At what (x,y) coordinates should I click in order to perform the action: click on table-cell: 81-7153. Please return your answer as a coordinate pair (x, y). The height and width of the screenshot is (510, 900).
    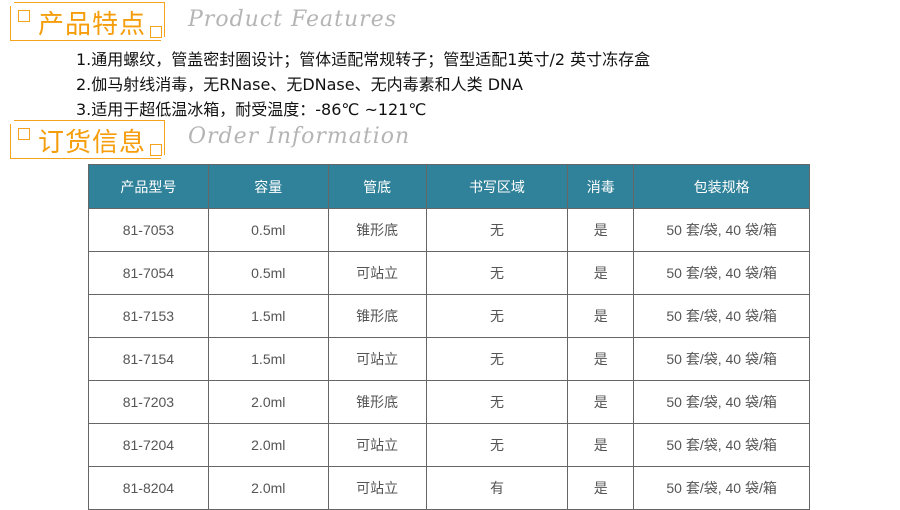
    Looking at the image, I should click on (148, 316).